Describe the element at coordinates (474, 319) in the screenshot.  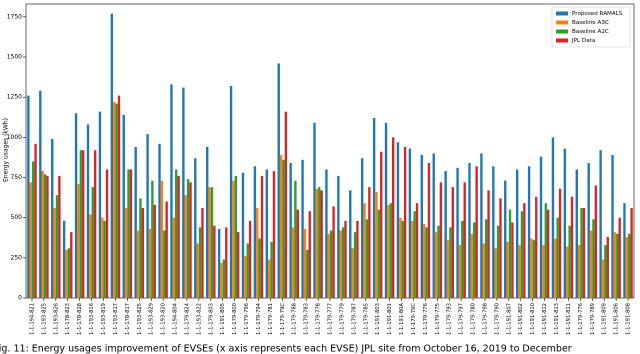
I see `x-tick-label: 1-1-179-780` at that location.